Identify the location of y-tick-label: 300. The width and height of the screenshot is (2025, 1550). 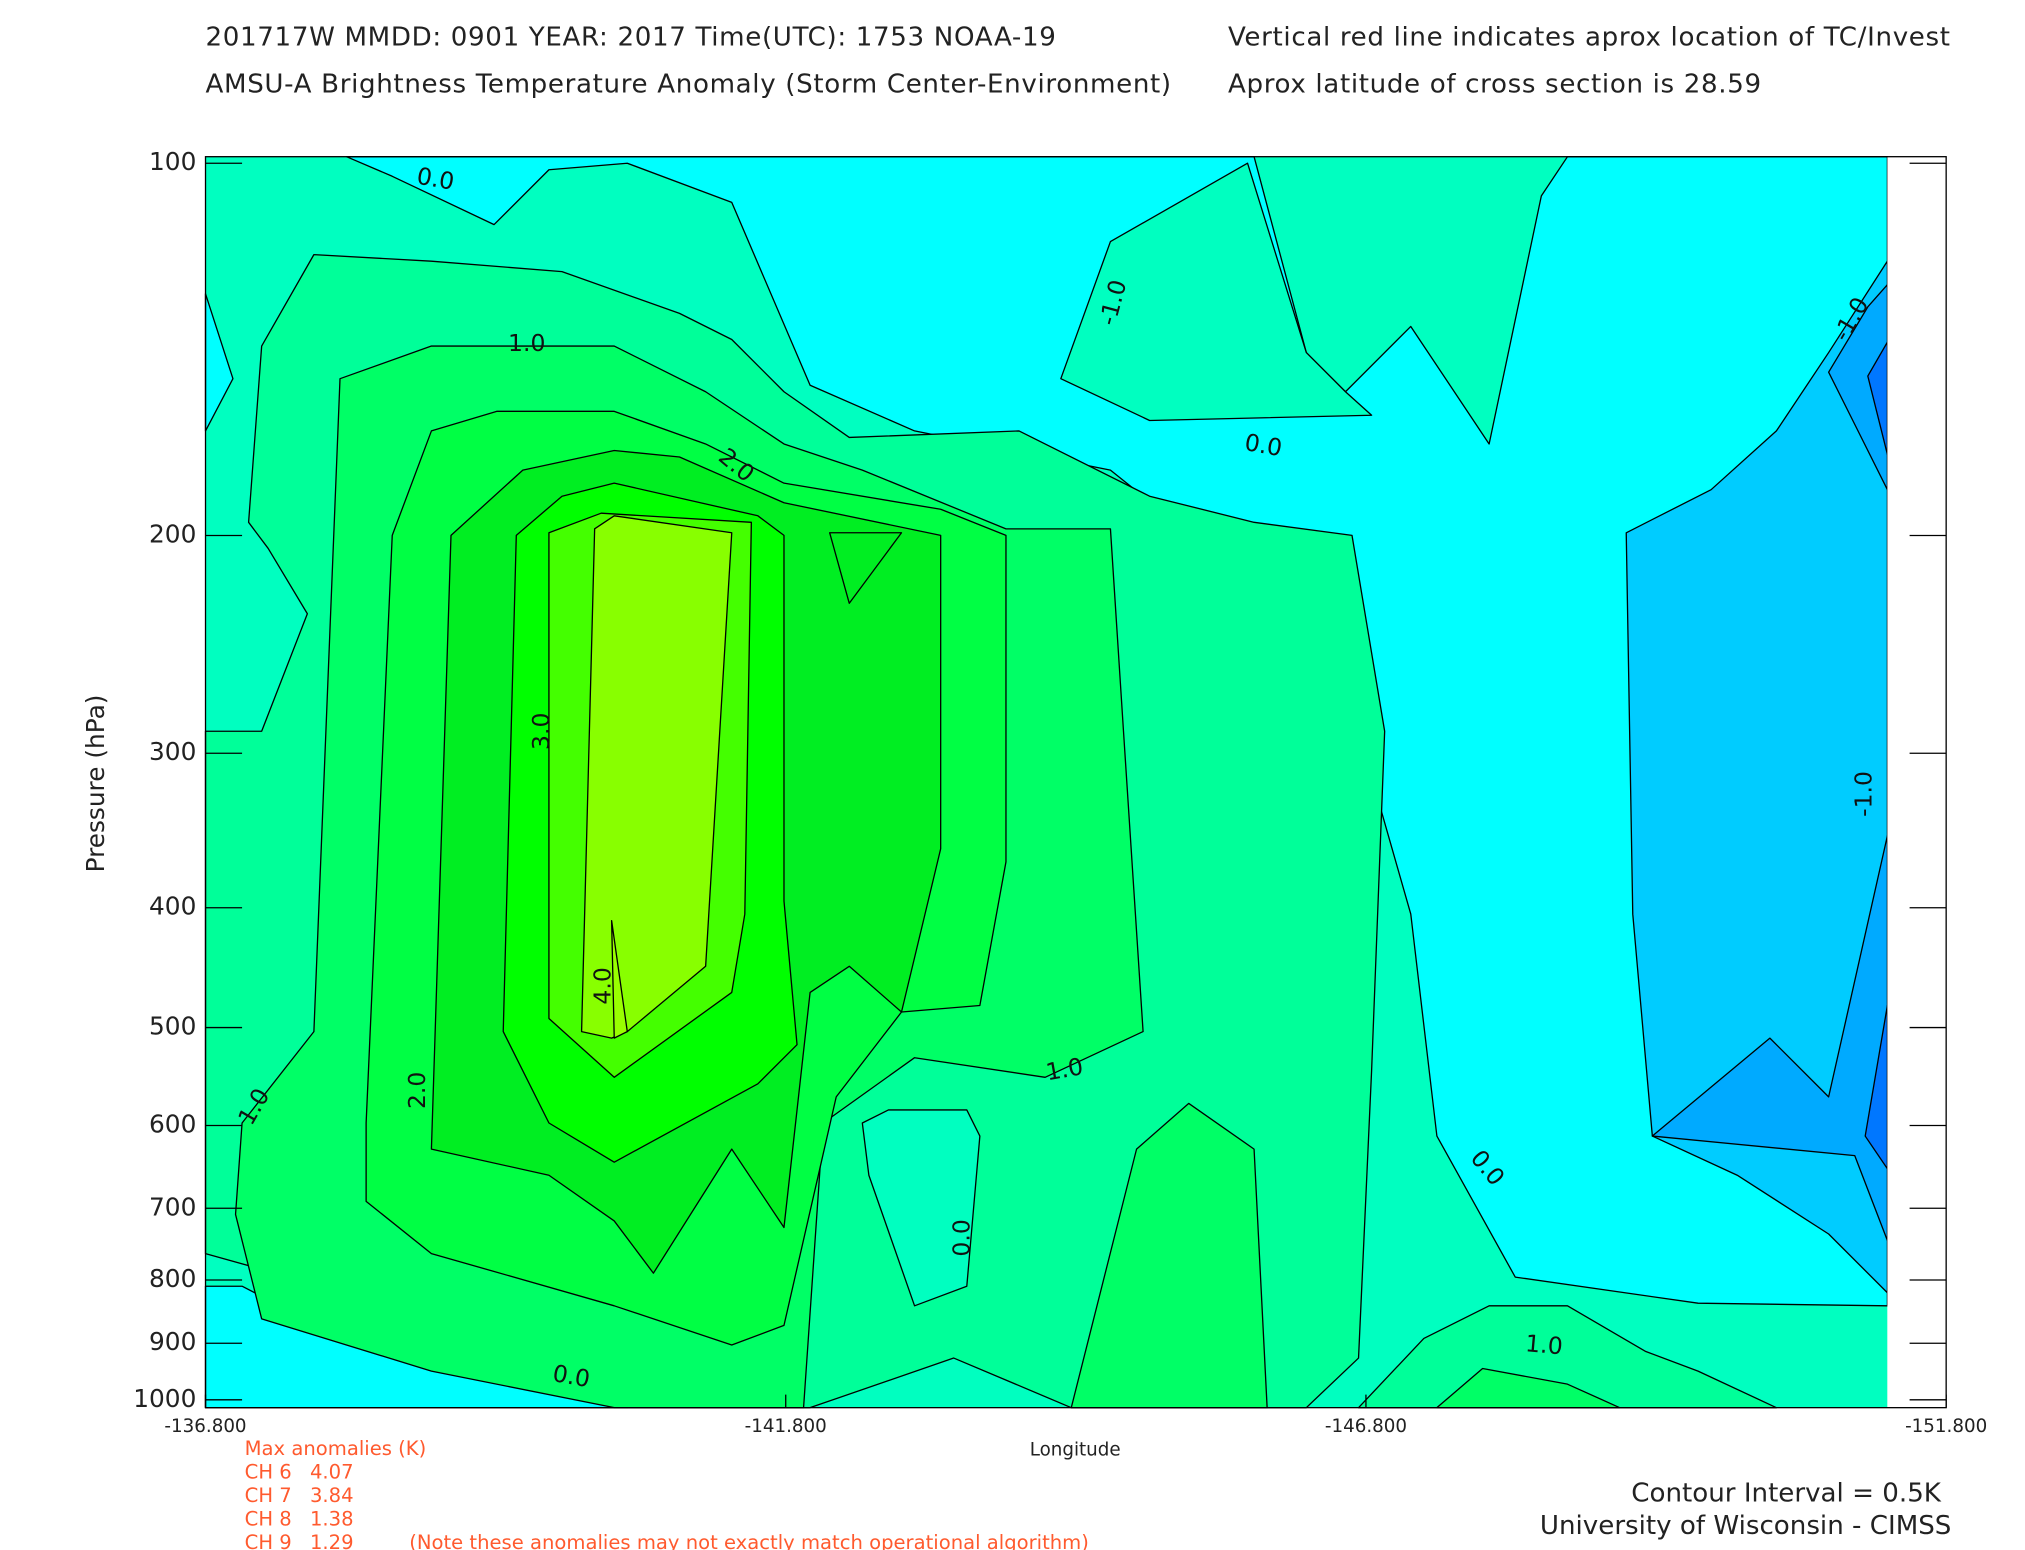
(172, 751).